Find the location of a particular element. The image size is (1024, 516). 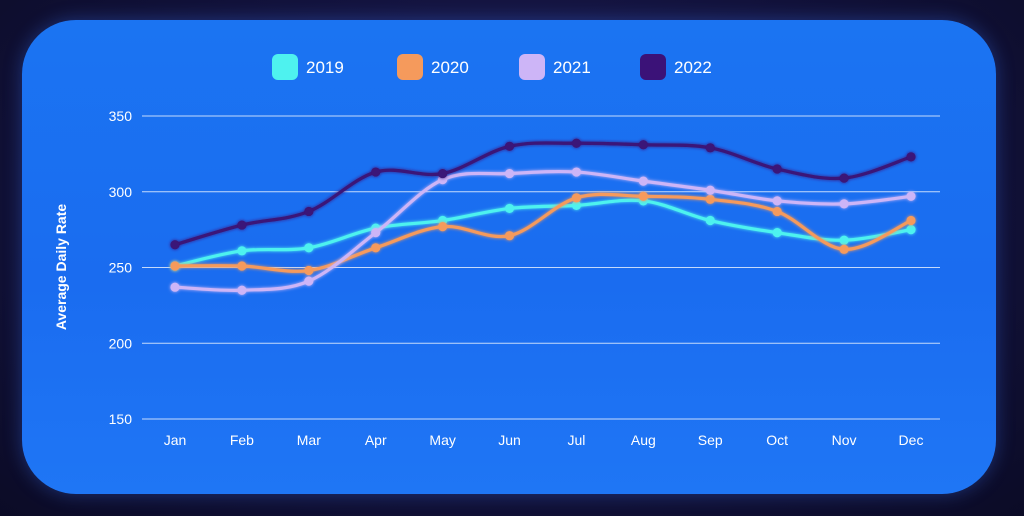

point-2021-Aug is located at coordinates (643, 181).